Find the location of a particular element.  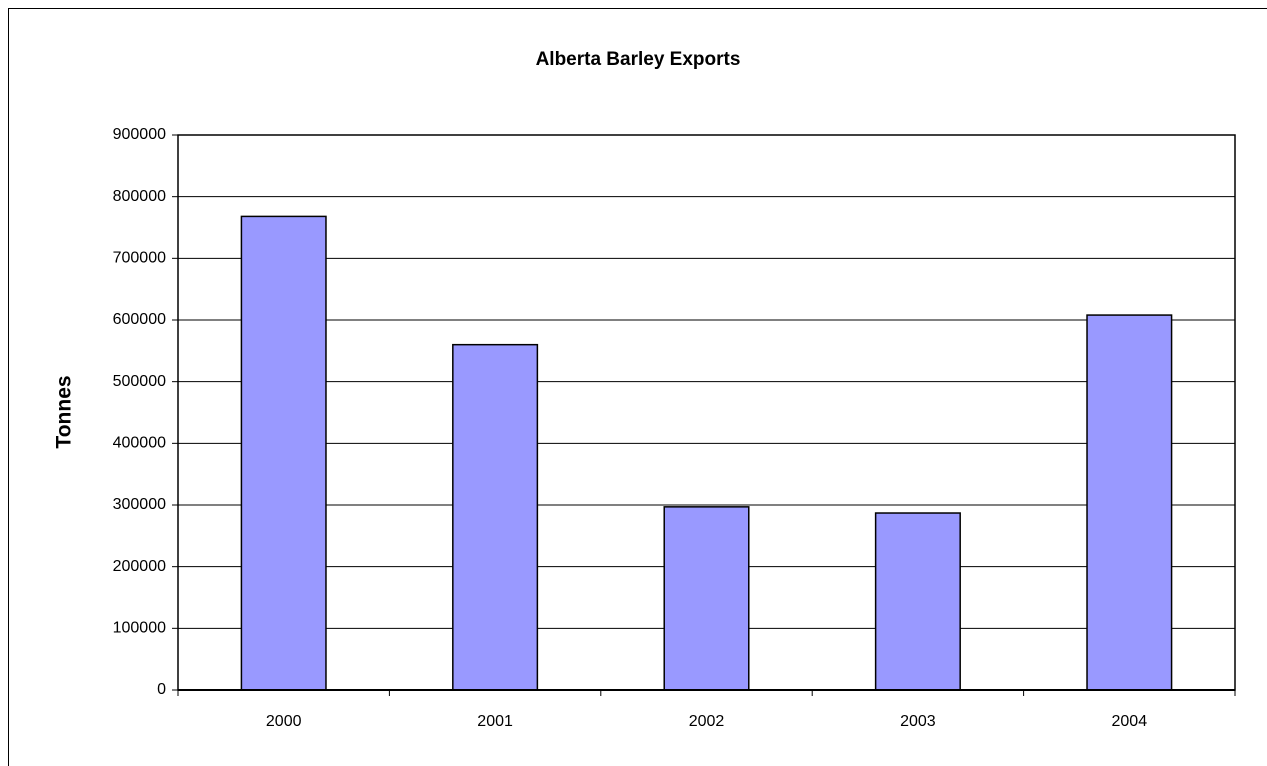

y-tick-label: 500000 is located at coordinates (139, 381).